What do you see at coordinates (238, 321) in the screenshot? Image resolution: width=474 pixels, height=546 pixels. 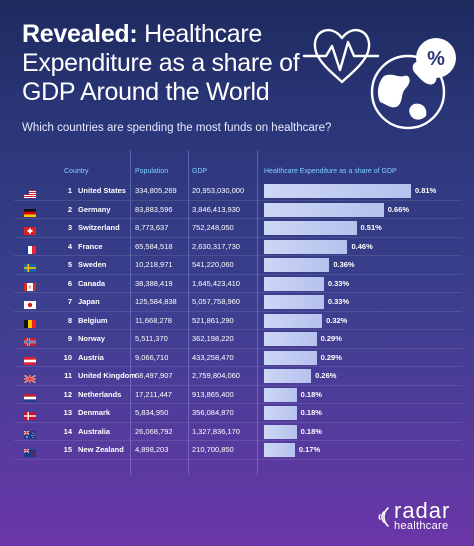 I see `table-row: 8 Belgium 11,668,278 521,861,290 0.32%` at bounding box center [238, 321].